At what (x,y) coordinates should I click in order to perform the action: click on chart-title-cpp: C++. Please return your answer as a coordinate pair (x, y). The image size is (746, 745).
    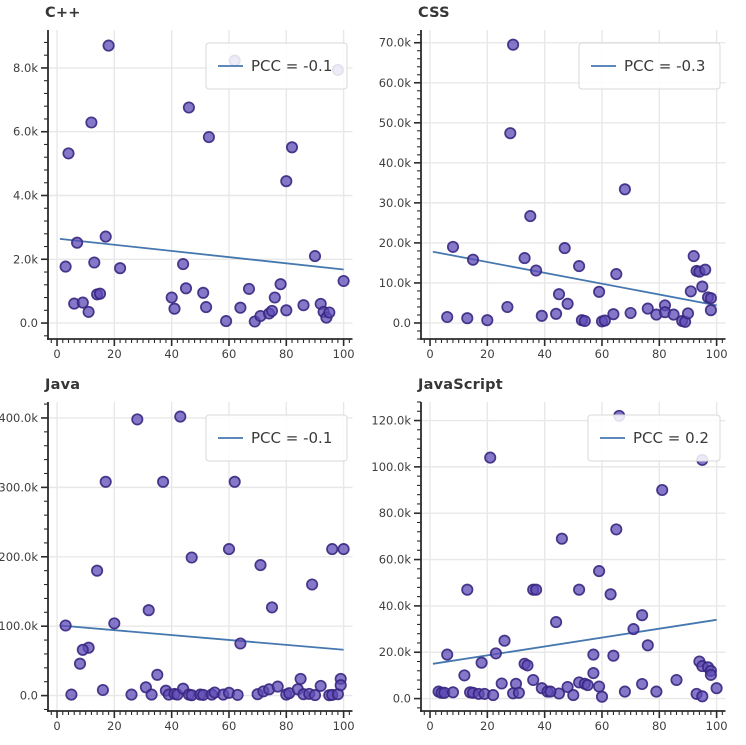
    Looking at the image, I should click on (63, 13).